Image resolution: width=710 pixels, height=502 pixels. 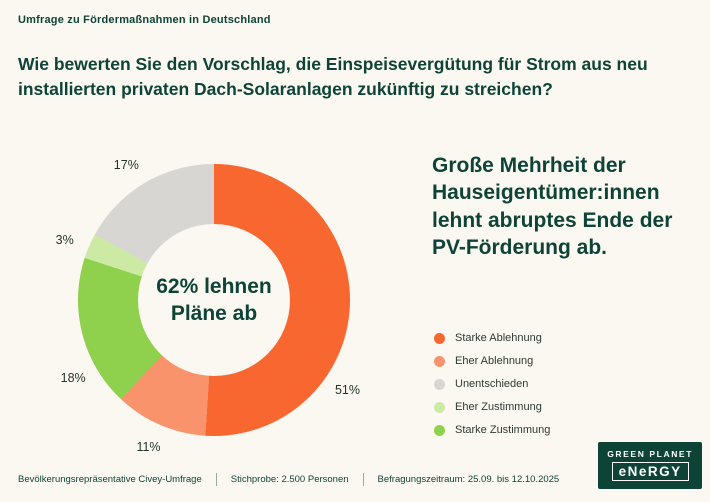 What do you see at coordinates (148, 447) in the screenshot?
I see `slice-value-label: 11%` at bounding box center [148, 447].